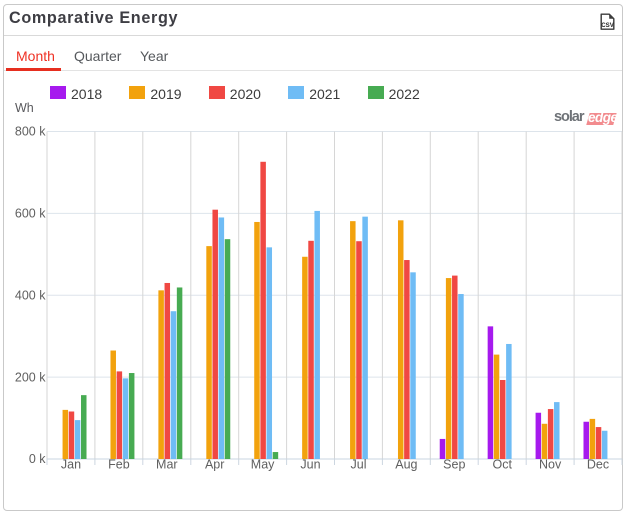  Describe the element at coordinates (30, 132) in the screenshot. I see `svg-text: 800 k` at that location.